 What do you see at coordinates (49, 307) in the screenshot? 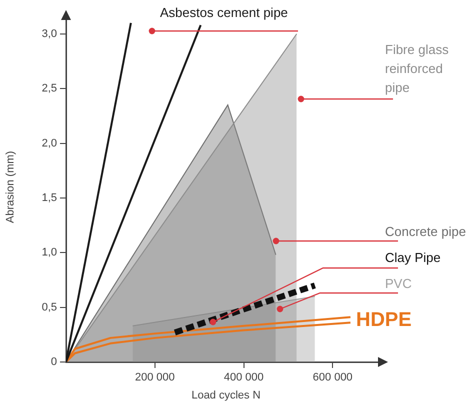
I see `y-tick-label: 0,5` at bounding box center [49, 307].